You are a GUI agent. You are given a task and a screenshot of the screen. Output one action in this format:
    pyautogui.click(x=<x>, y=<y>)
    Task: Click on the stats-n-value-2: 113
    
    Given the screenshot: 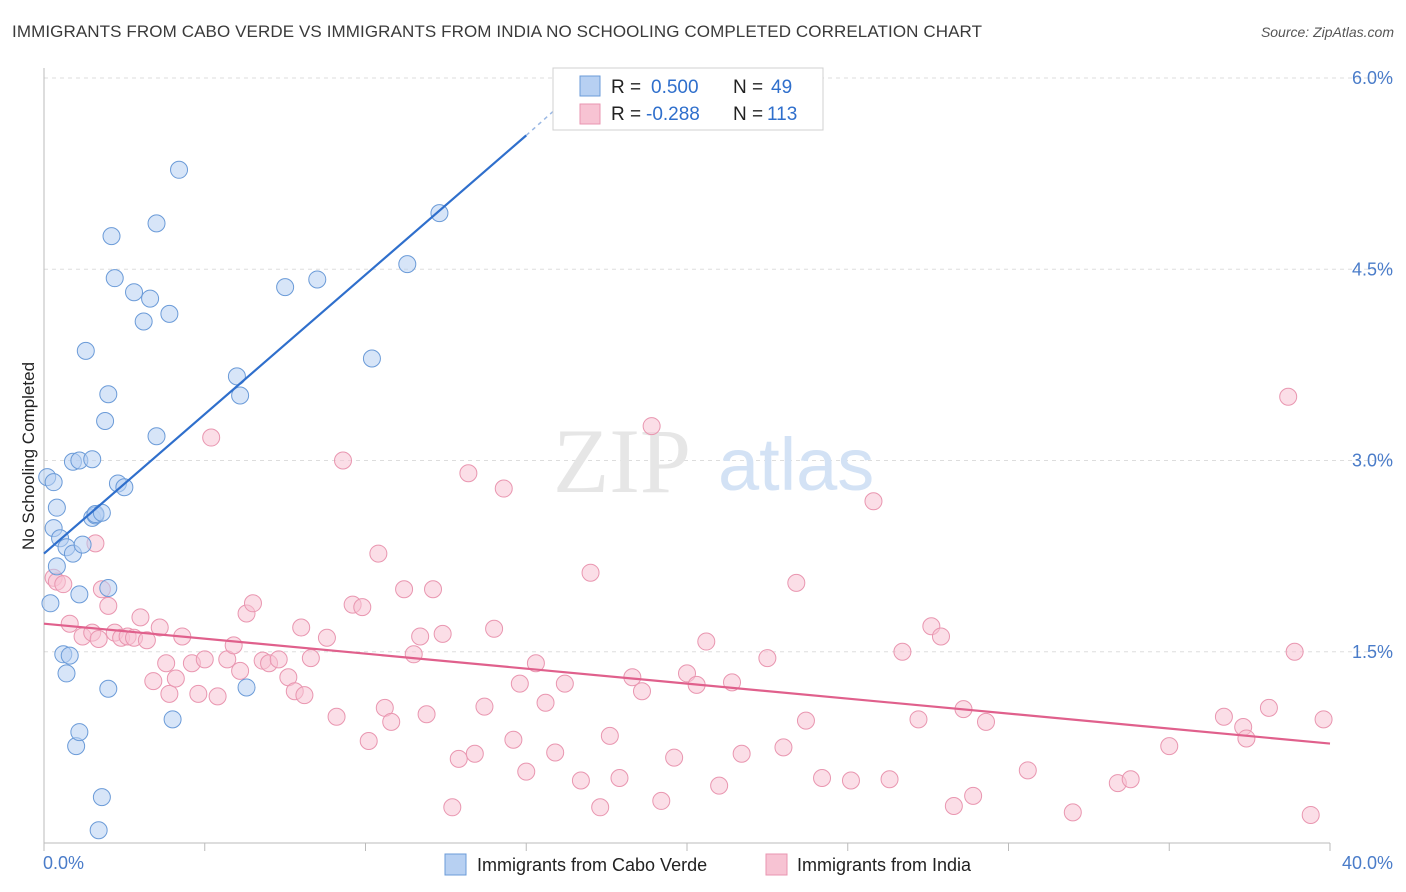 What is the action you would take?
    pyautogui.click(x=782, y=114)
    